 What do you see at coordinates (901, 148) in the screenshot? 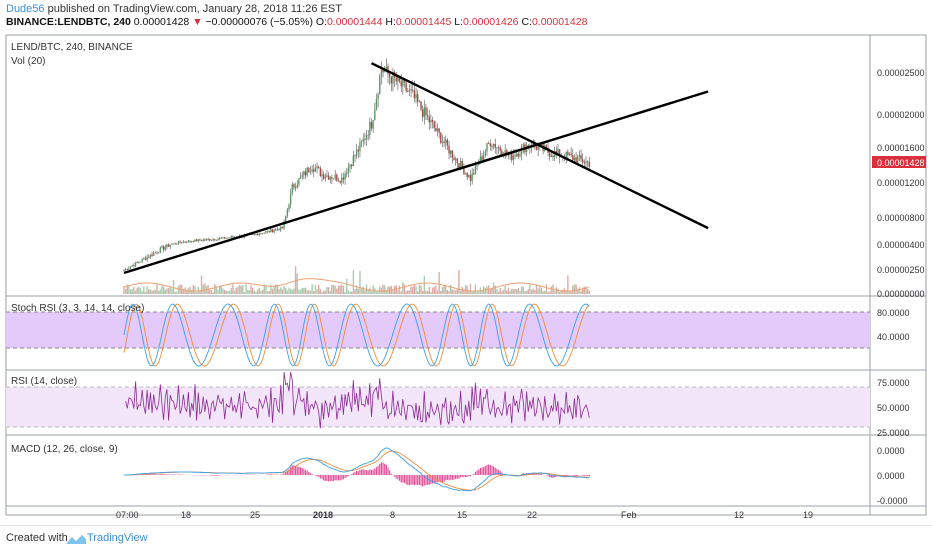
I see `price-tick: 0.00001600` at bounding box center [901, 148].